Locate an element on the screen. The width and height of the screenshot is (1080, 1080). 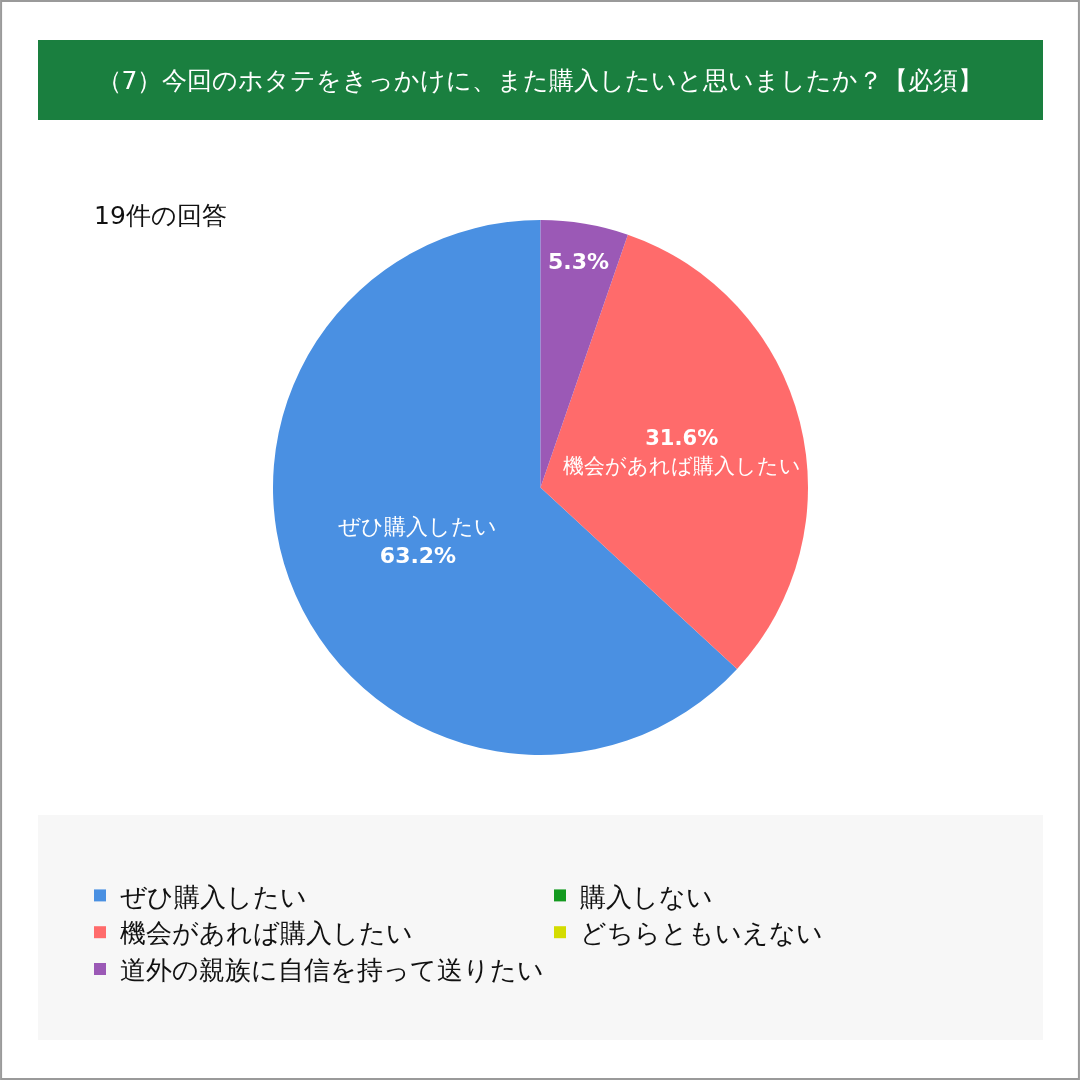
legend-label: 機会があれば購入したい is located at coordinates (266, 933).